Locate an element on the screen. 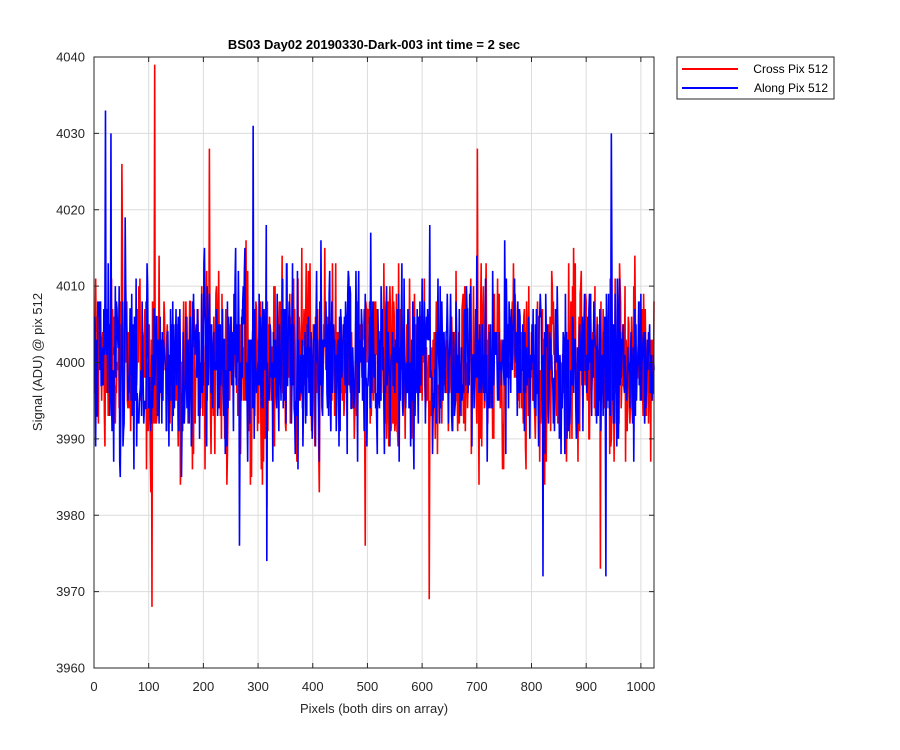 This screenshot has width=900, height=750. x-tick-label: 1000 is located at coordinates (640, 686).